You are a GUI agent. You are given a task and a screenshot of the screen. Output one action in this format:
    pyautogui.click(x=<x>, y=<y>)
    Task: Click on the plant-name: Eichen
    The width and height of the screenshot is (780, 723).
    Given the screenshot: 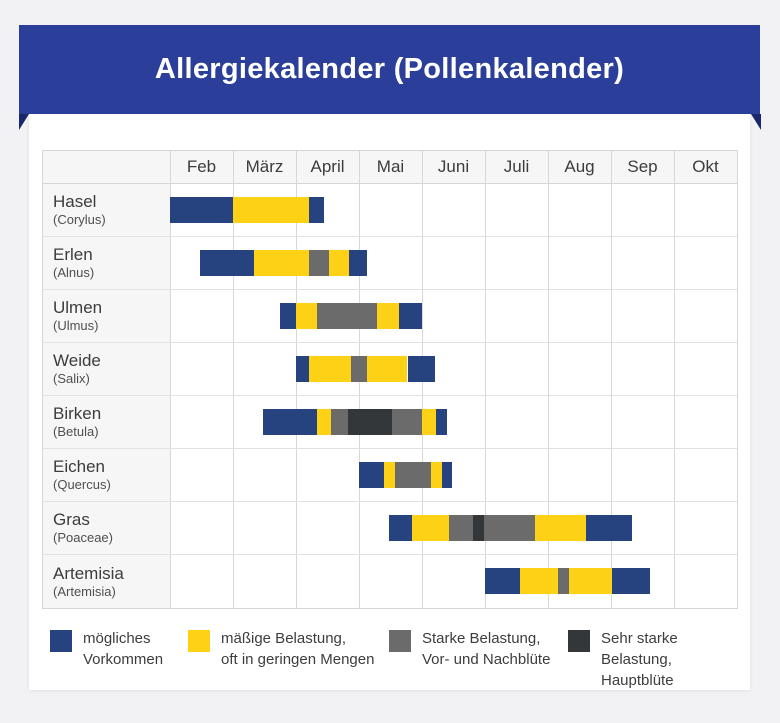 What is the action you would take?
    pyautogui.click(x=79, y=466)
    